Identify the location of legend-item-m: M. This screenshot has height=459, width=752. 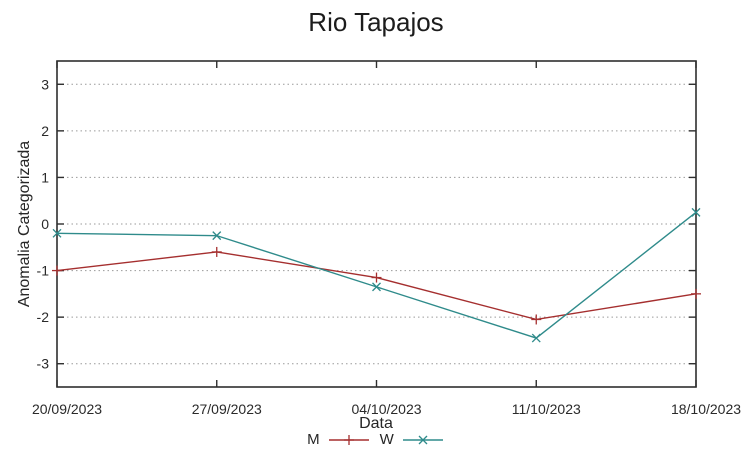
(339, 440).